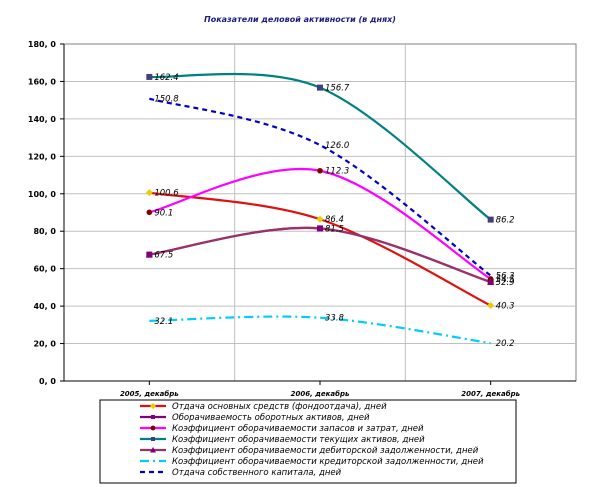 The image size is (595, 487). What do you see at coordinates (337, 146) in the screenshot?
I see `data-label: 126.0` at bounding box center [337, 146].